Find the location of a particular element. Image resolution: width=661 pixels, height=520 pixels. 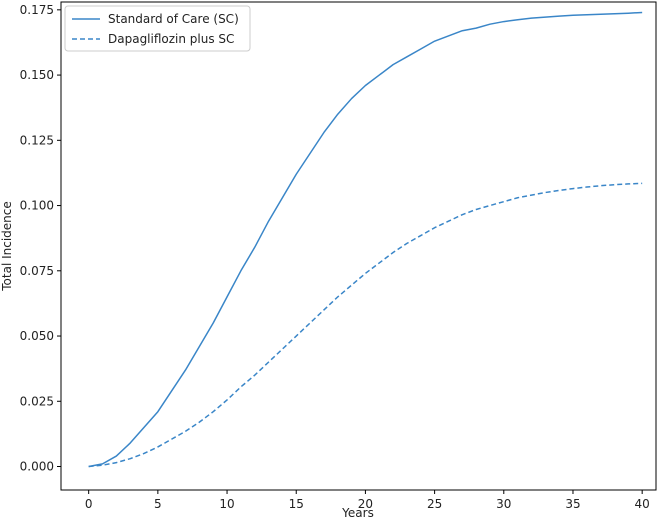

y-tick-label: 0.150 is located at coordinates (37, 75).